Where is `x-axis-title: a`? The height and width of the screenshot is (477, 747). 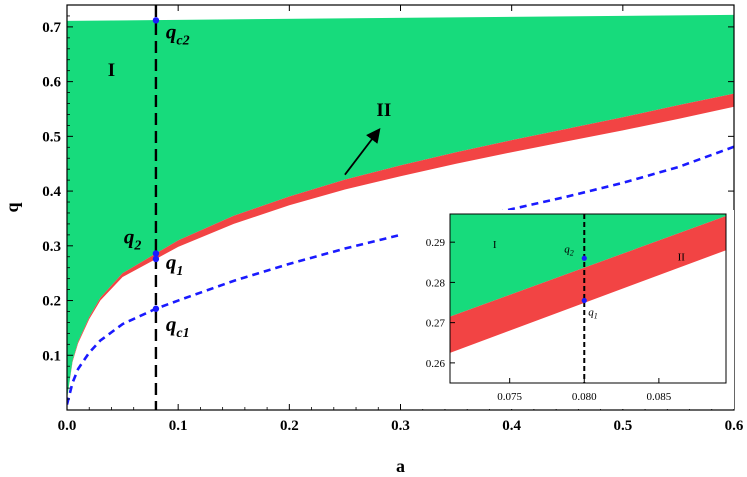
x-axis-title: a is located at coordinates (400, 466).